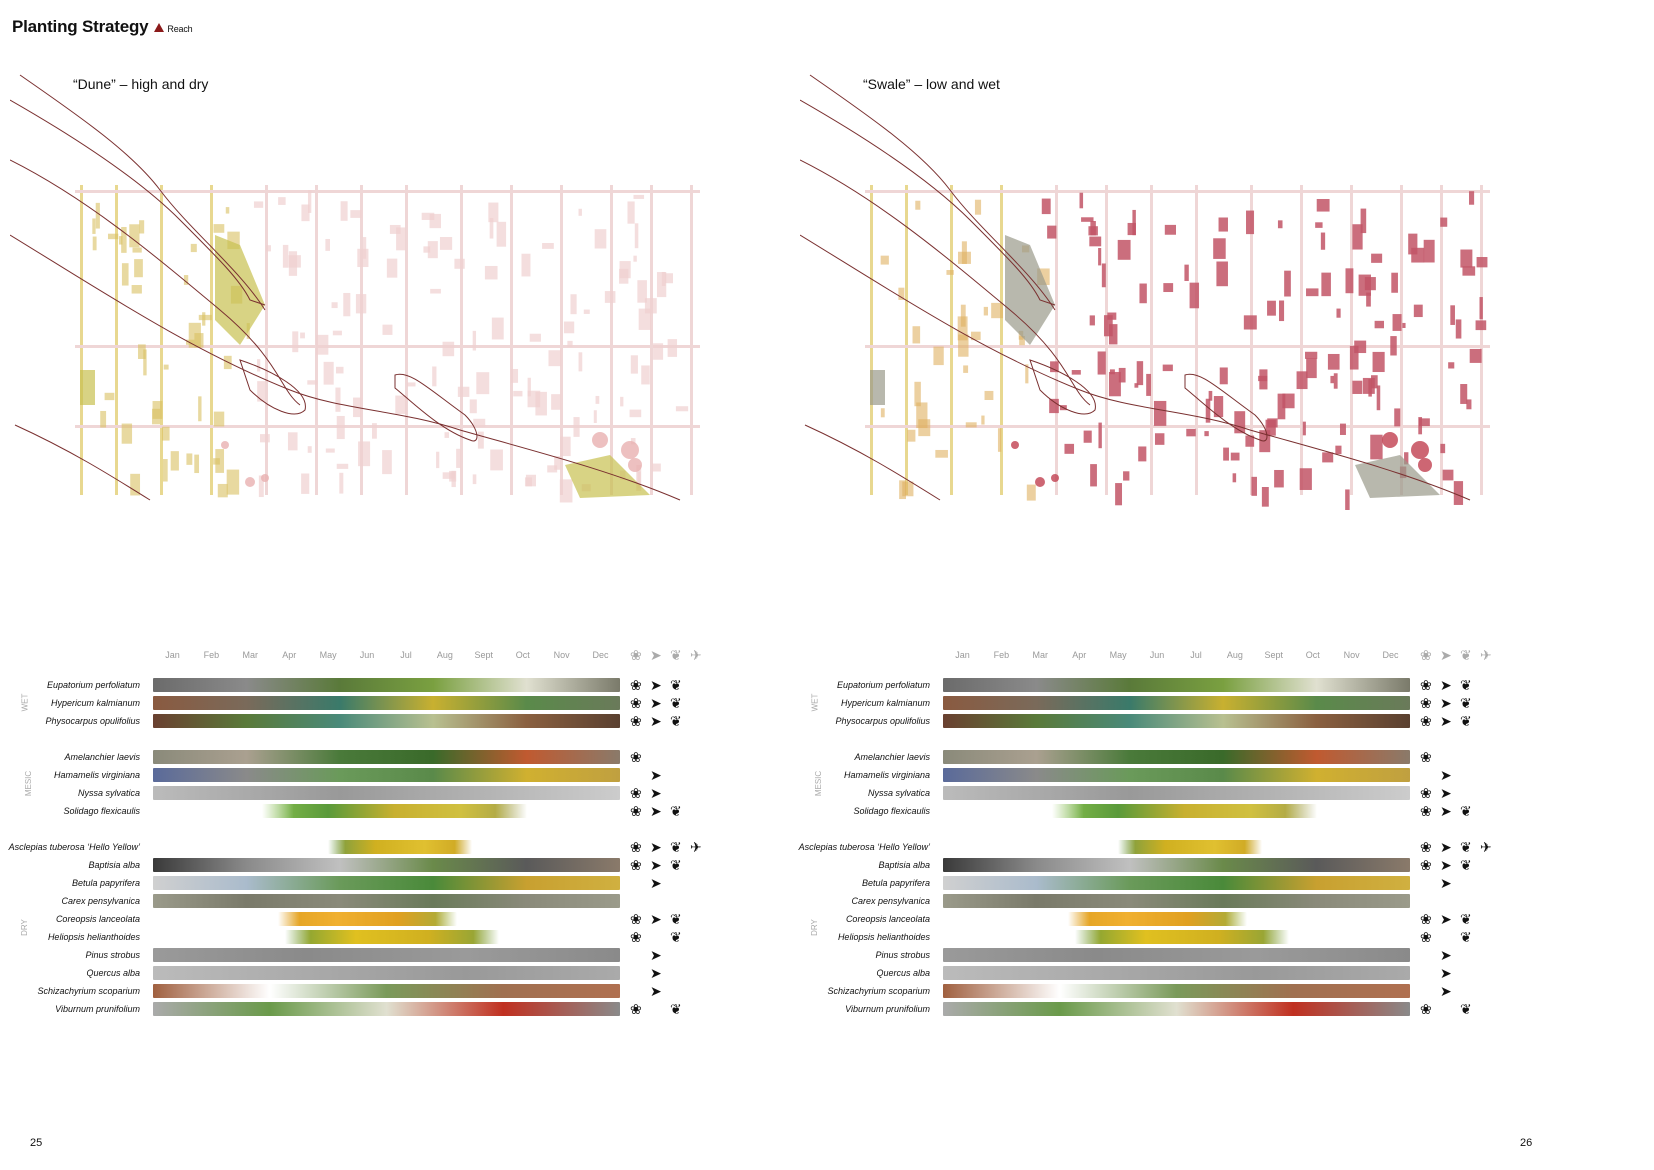 Image resolution: width=1654 pixels, height=1170 pixels. Describe the element at coordinates (885, 703) in the screenshot. I see `species-name: Hypericum kalmianum` at that location.